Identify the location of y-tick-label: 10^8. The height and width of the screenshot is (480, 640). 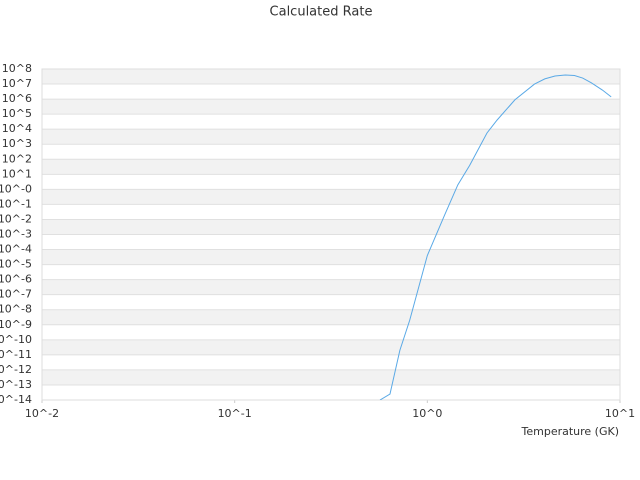
(17, 68).